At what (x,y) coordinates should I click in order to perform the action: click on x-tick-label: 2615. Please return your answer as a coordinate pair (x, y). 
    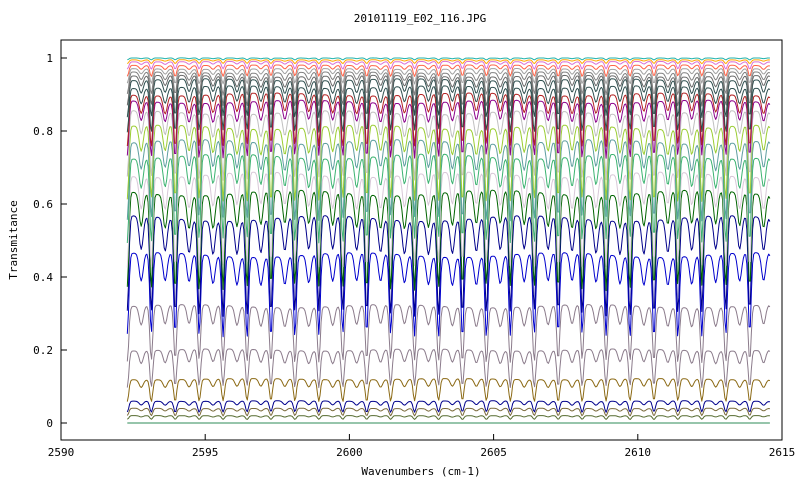
    Looking at the image, I should click on (782, 452).